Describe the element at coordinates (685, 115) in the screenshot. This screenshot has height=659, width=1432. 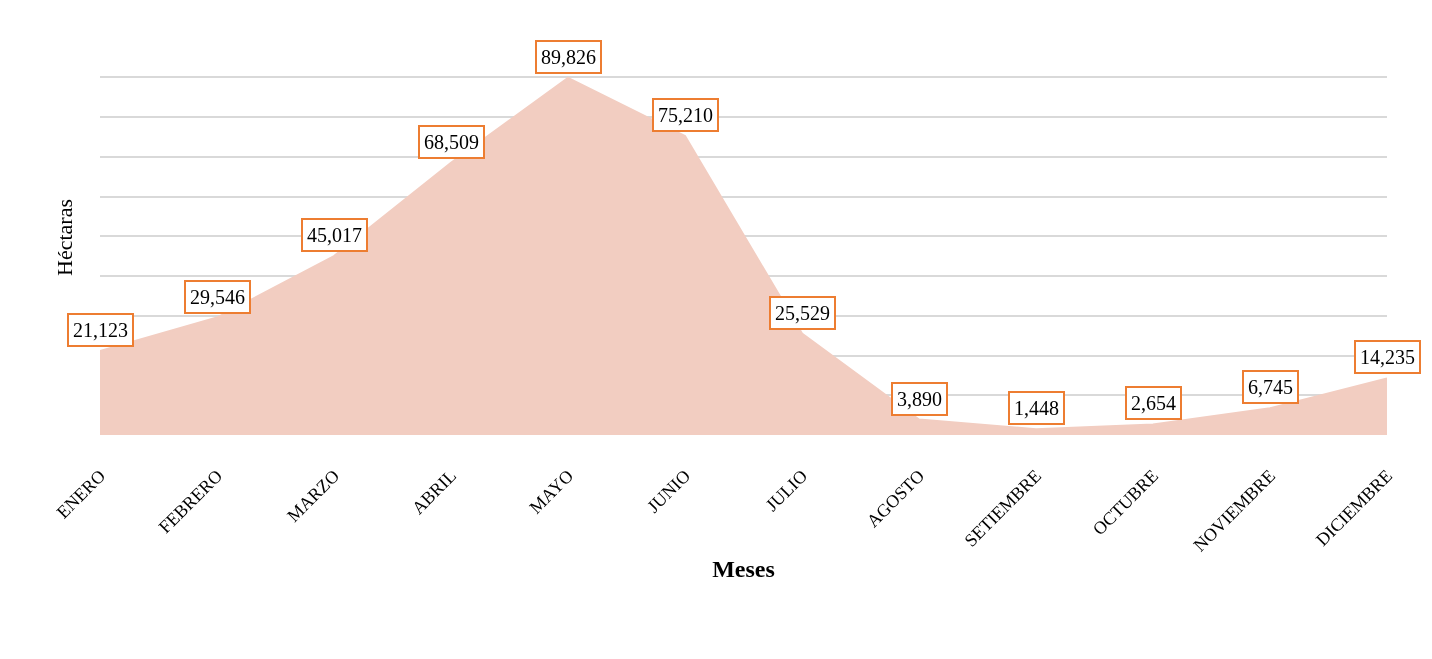
I see `data-label: 75,210` at that location.